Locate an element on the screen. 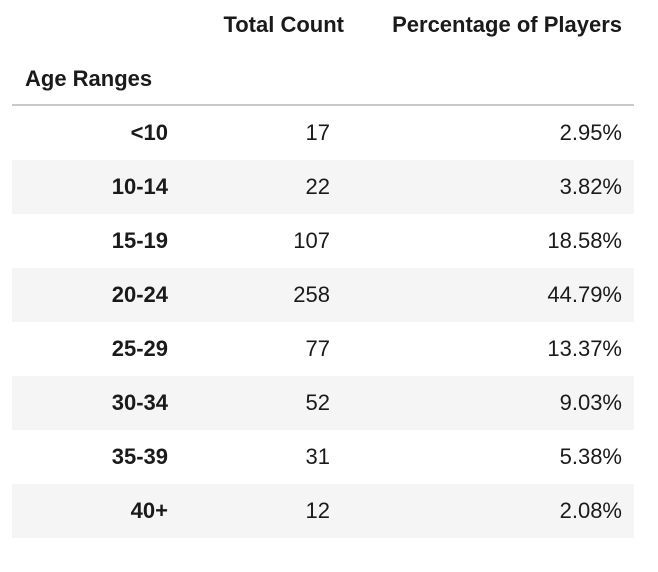 The height and width of the screenshot is (572, 658). total-count-cell: 107 is located at coordinates (311, 240).